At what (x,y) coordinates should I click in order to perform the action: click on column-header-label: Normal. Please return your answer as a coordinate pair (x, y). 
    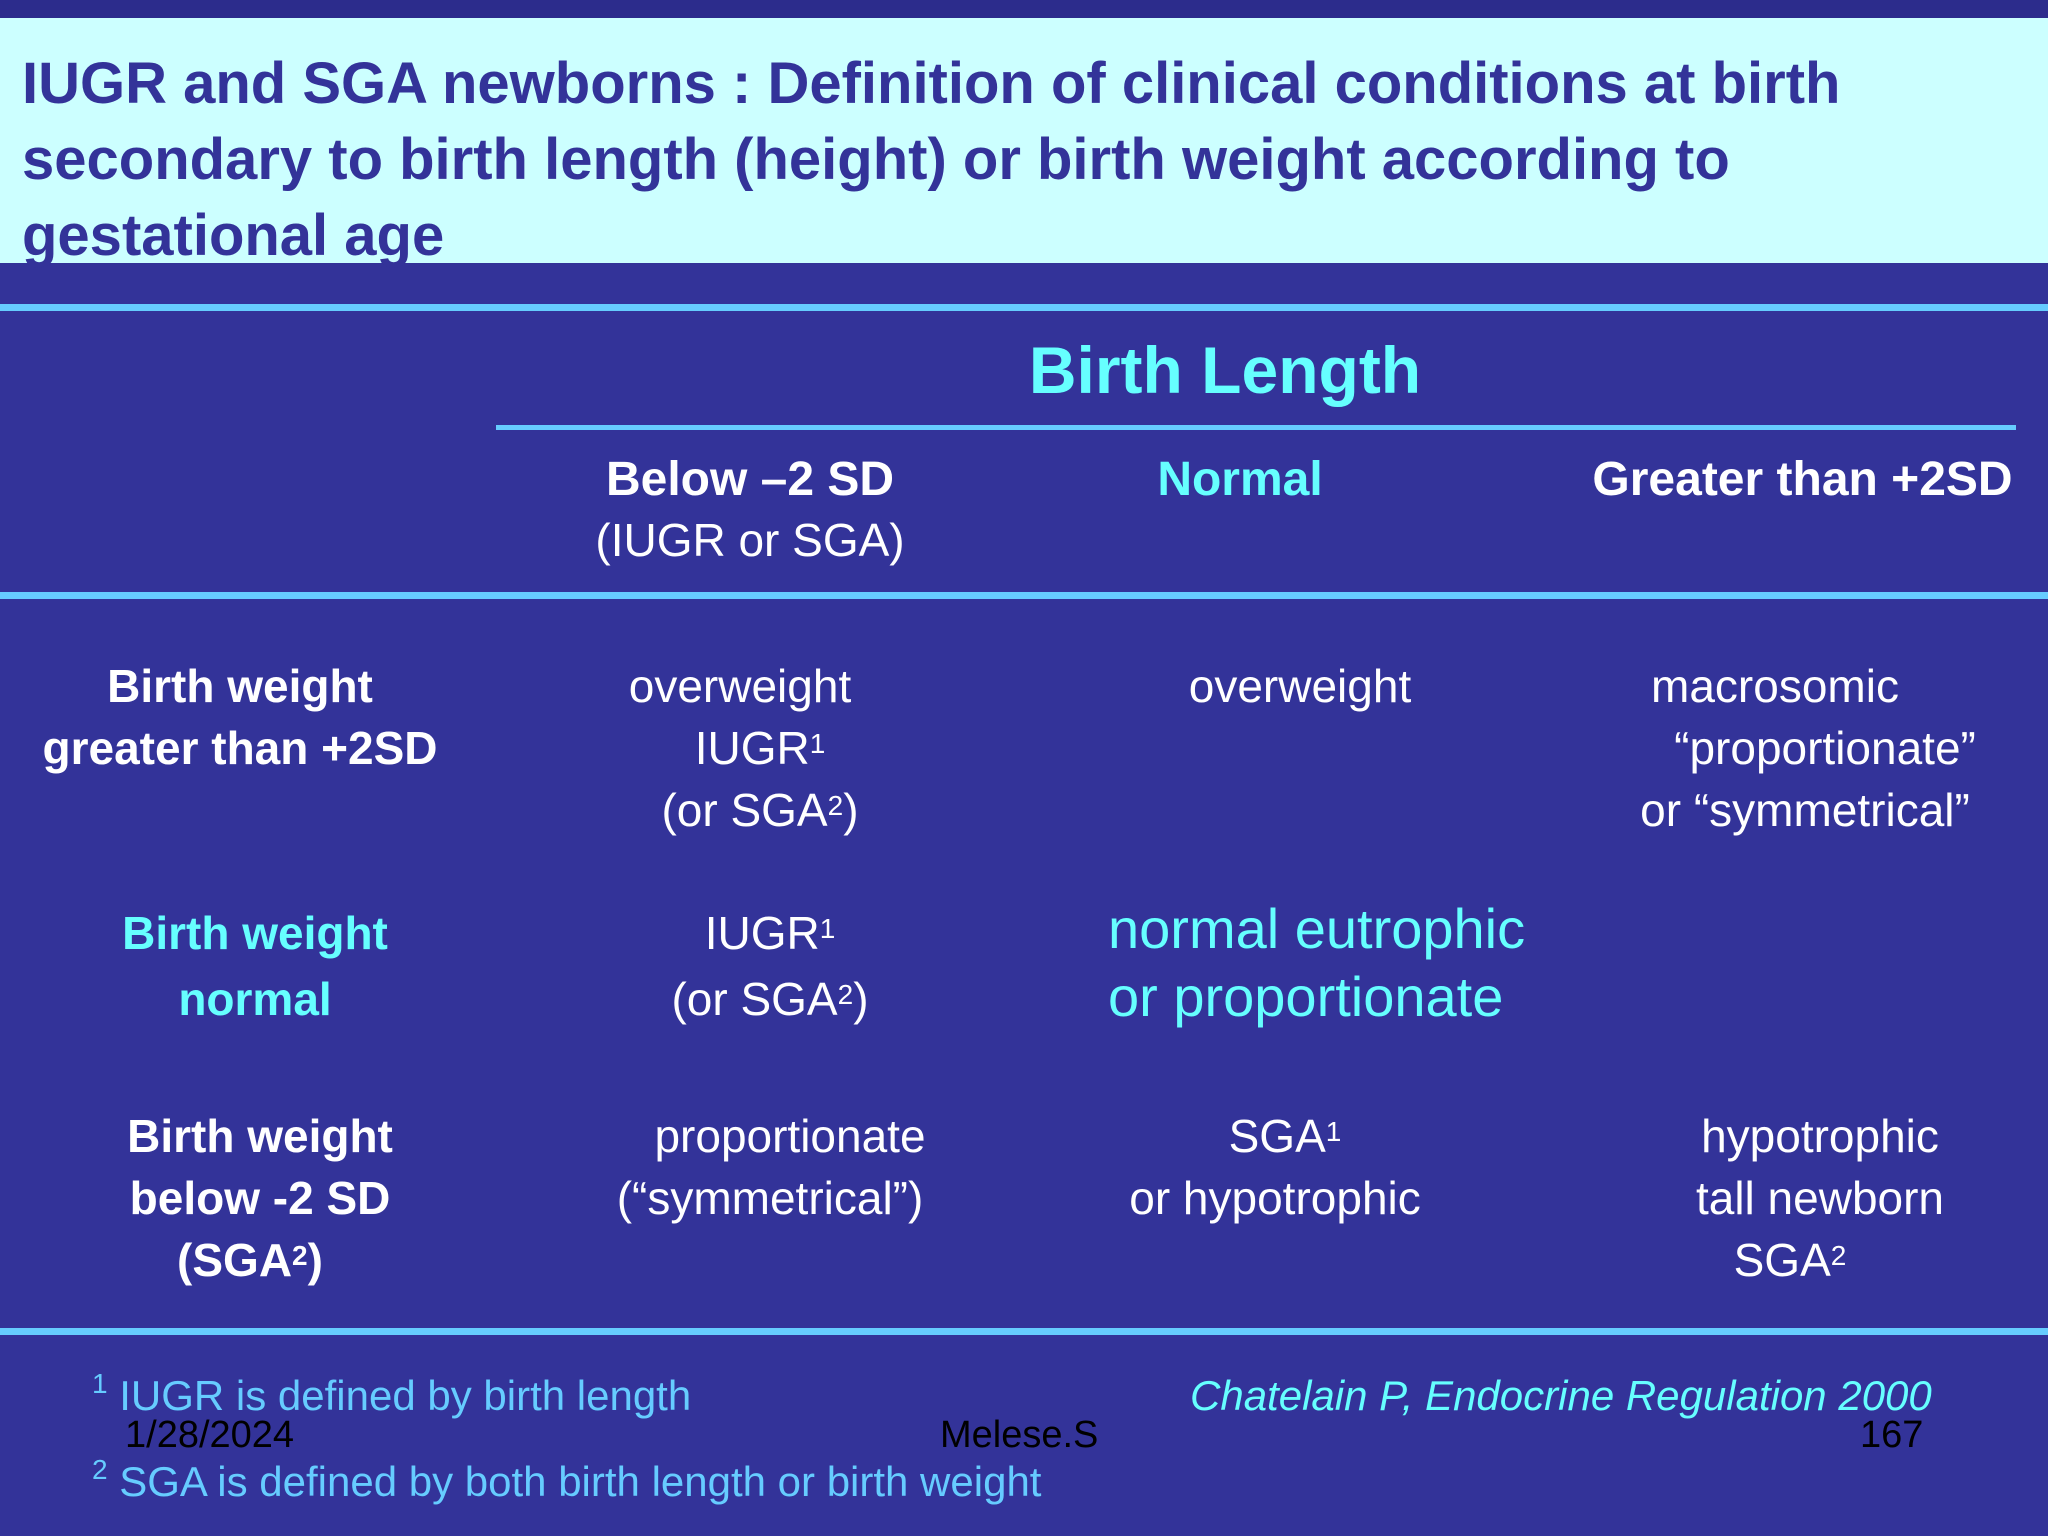
    Looking at the image, I should click on (1240, 479).